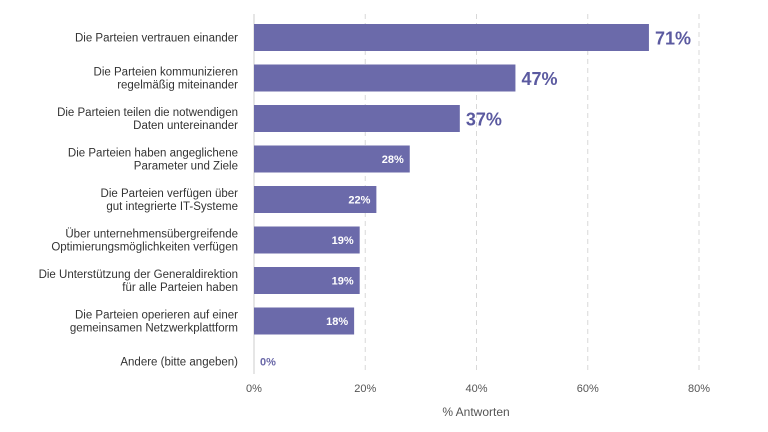 This screenshot has width=768, height=432. What do you see at coordinates (484, 120) in the screenshot?
I see `value-label: 37%` at bounding box center [484, 120].